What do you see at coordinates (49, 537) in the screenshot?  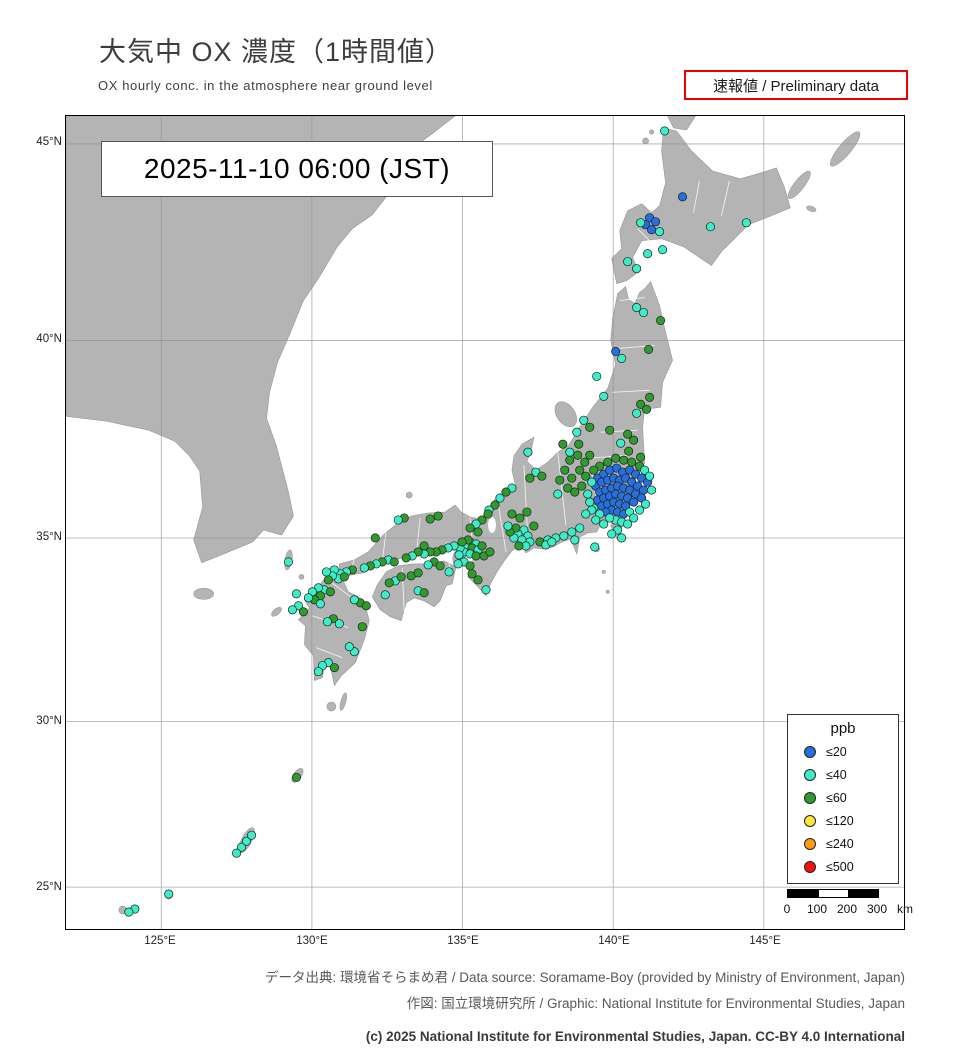 I see `lat-label: 35°N` at bounding box center [49, 537].